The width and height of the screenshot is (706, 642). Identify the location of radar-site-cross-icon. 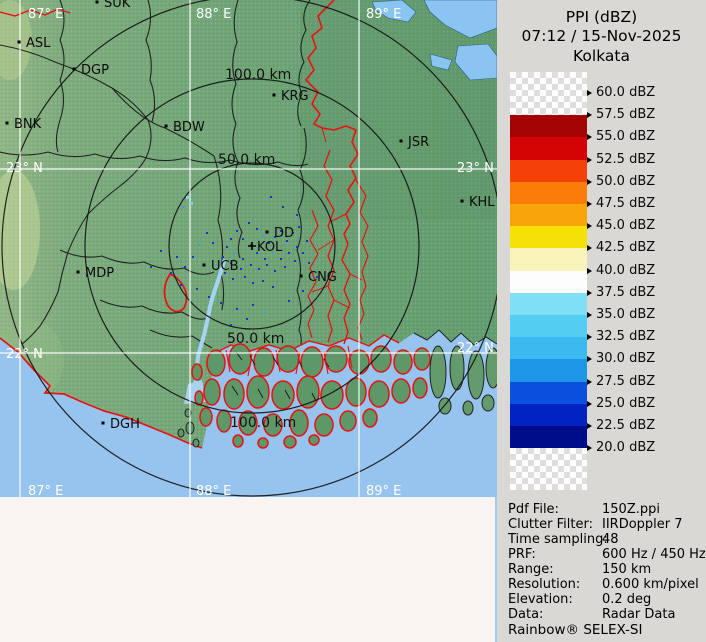
(252, 246).